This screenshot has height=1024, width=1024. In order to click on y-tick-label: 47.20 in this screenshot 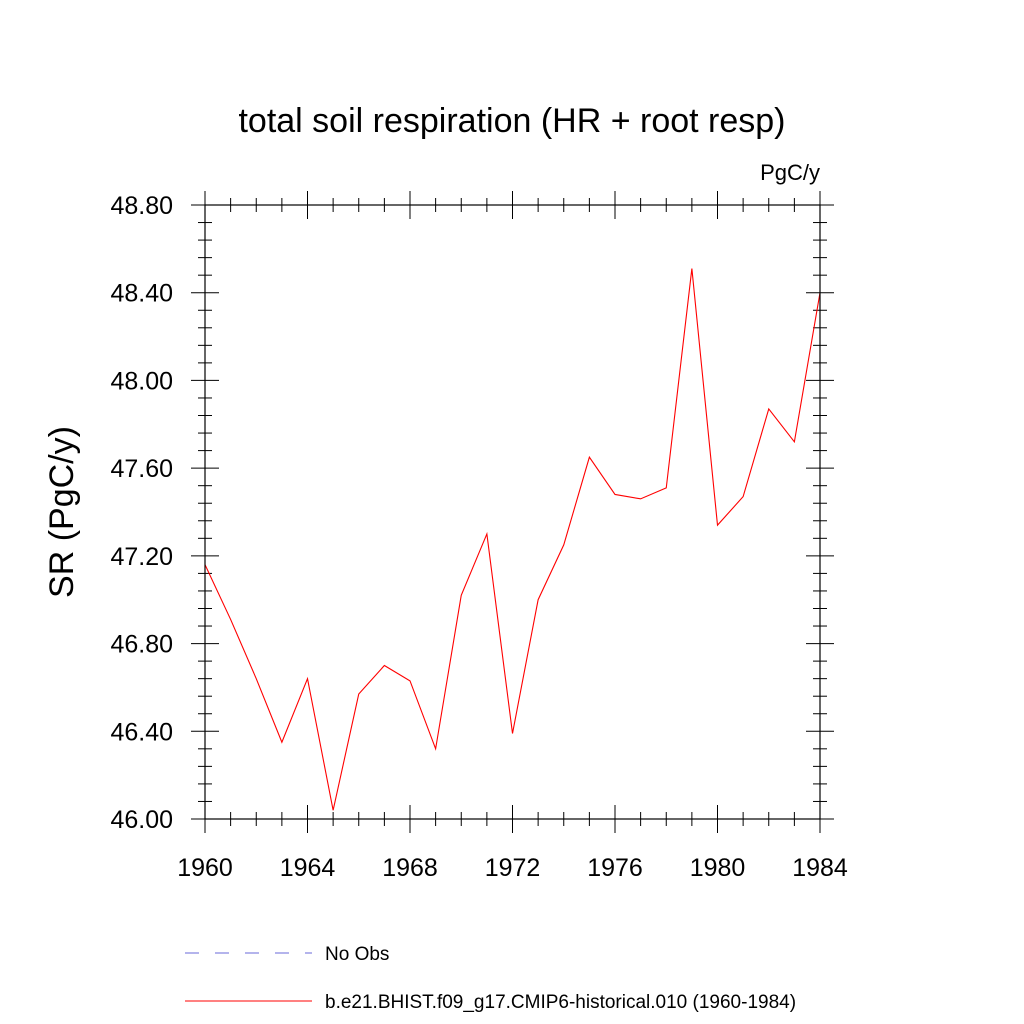, I will do `click(141, 557)`.